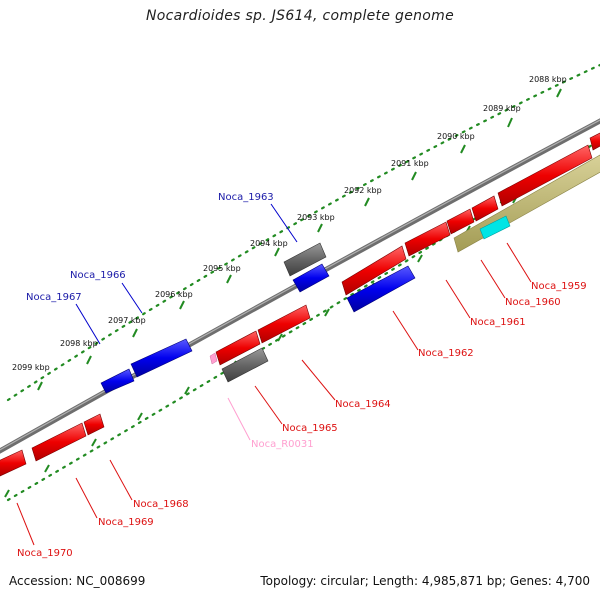 The height and width of the screenshot is (600, 600). What do you see at coordinates (300, 16) in the screenshot?
I see `map-title: Nocardioides sp. JS614, complete genome` at bounding box center [300, 16].